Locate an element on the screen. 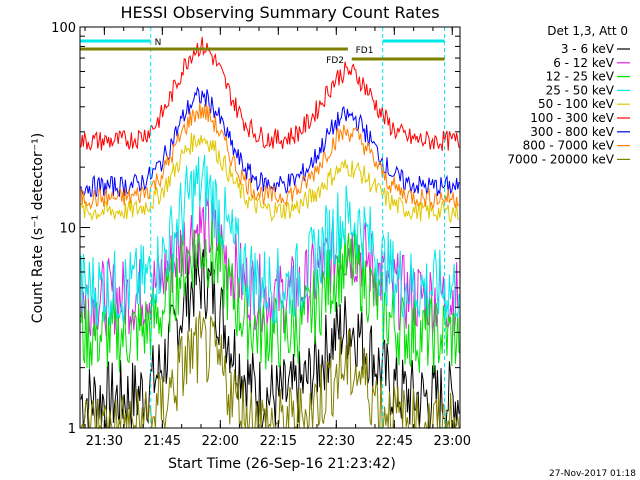 The height and width of the screenshot is (480, 640). legend-header: Det 1,3, Att 0 is located at coordinates (587, 31).